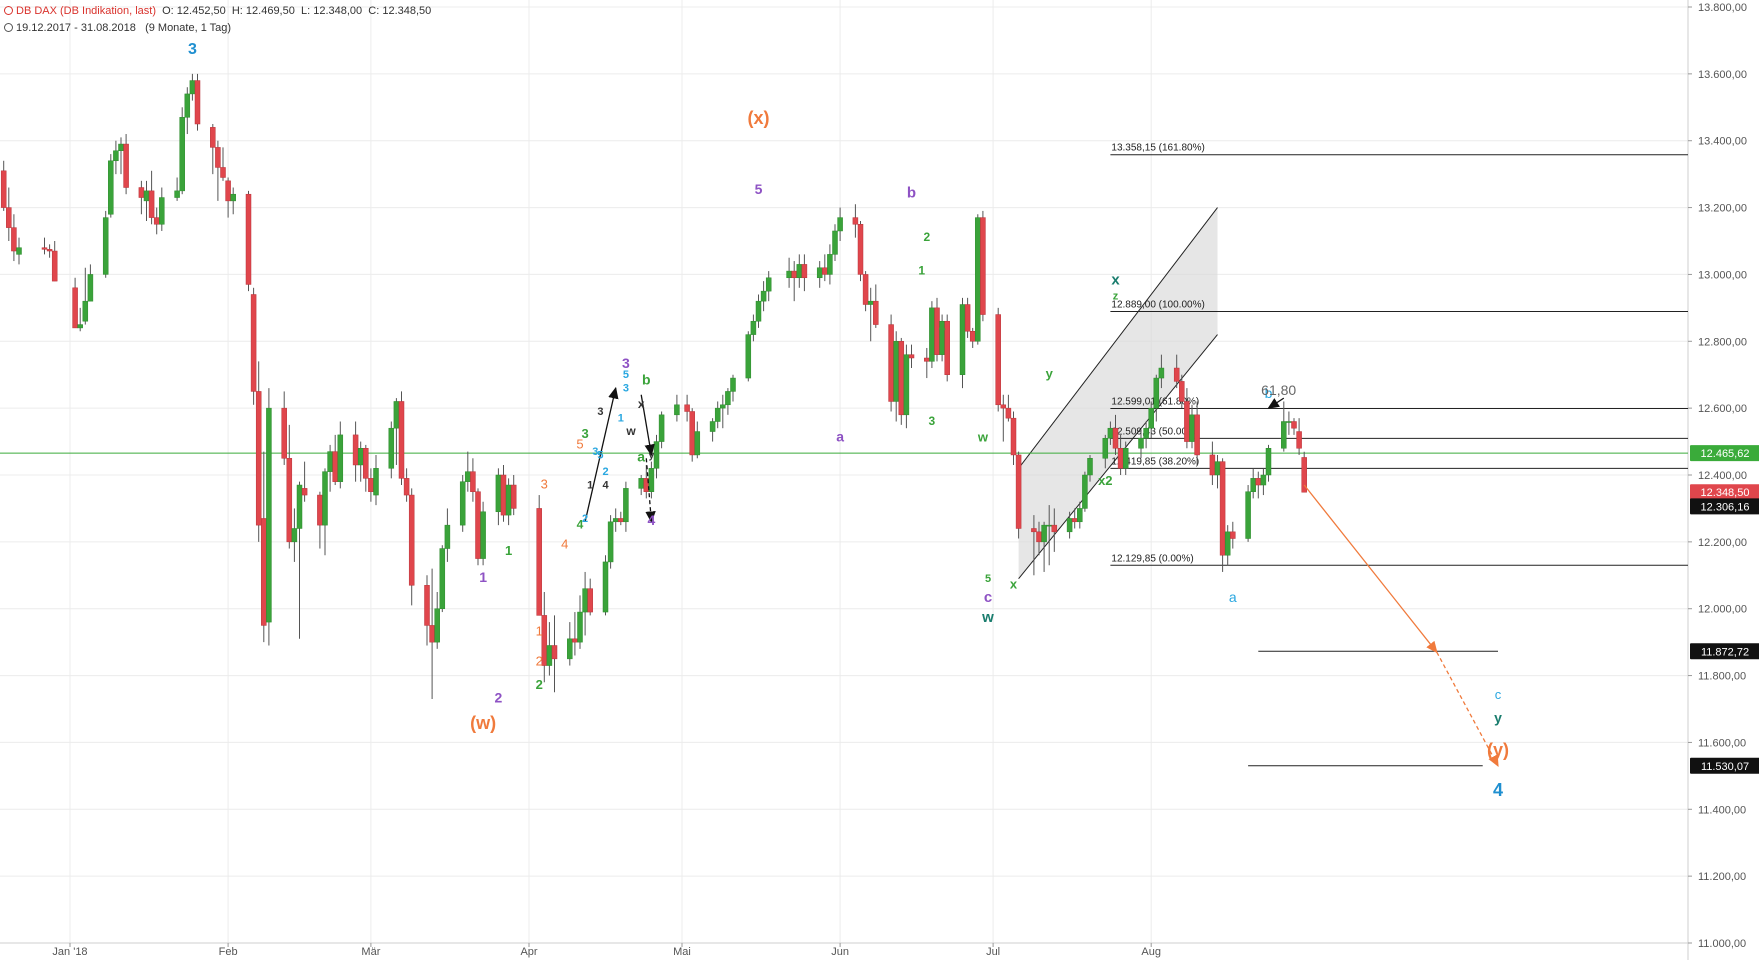 The image size is (1759, 960). Describe the element at coordinates (400, 11) in the screenshot. I see `close-value: C: 12.348,50` at that location.